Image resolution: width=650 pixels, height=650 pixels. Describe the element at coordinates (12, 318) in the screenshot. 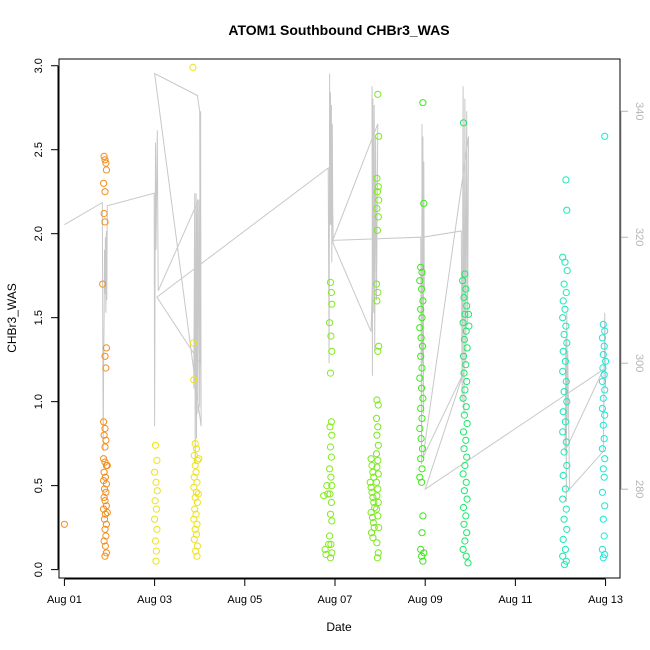

I see `y-axis-label: CHBr3_WAS` at that location.